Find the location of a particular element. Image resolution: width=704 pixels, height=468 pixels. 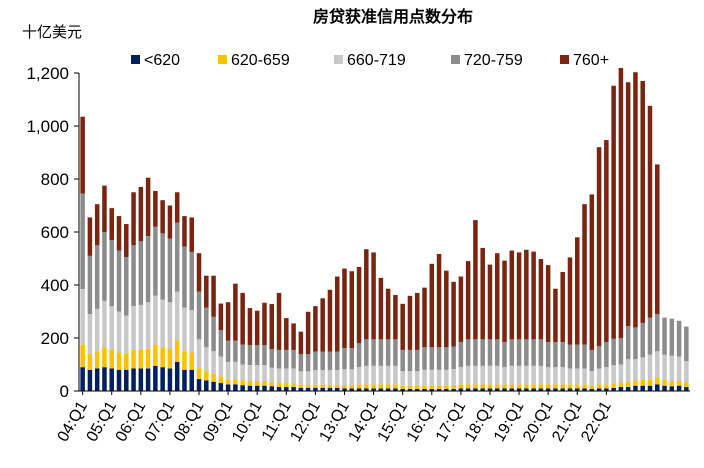

legend-swatch is located at coordinates (338, 59).